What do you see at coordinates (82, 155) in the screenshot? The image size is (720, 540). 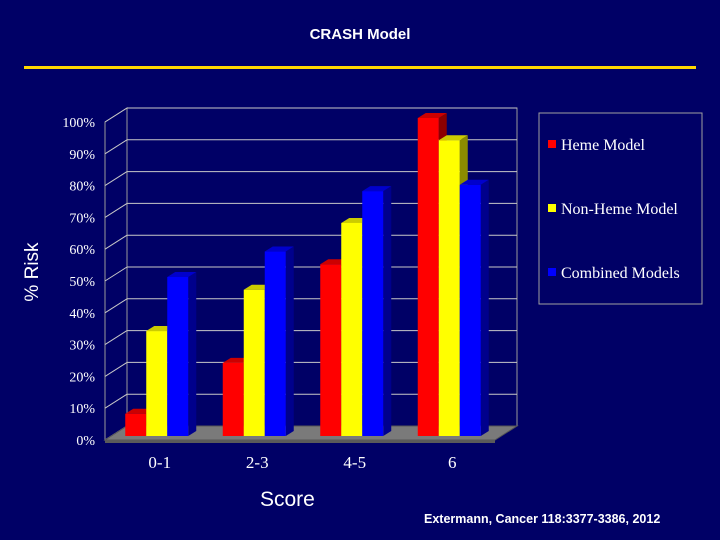 I see `y-tick-label: 90%` at bounding box center [82, 155].